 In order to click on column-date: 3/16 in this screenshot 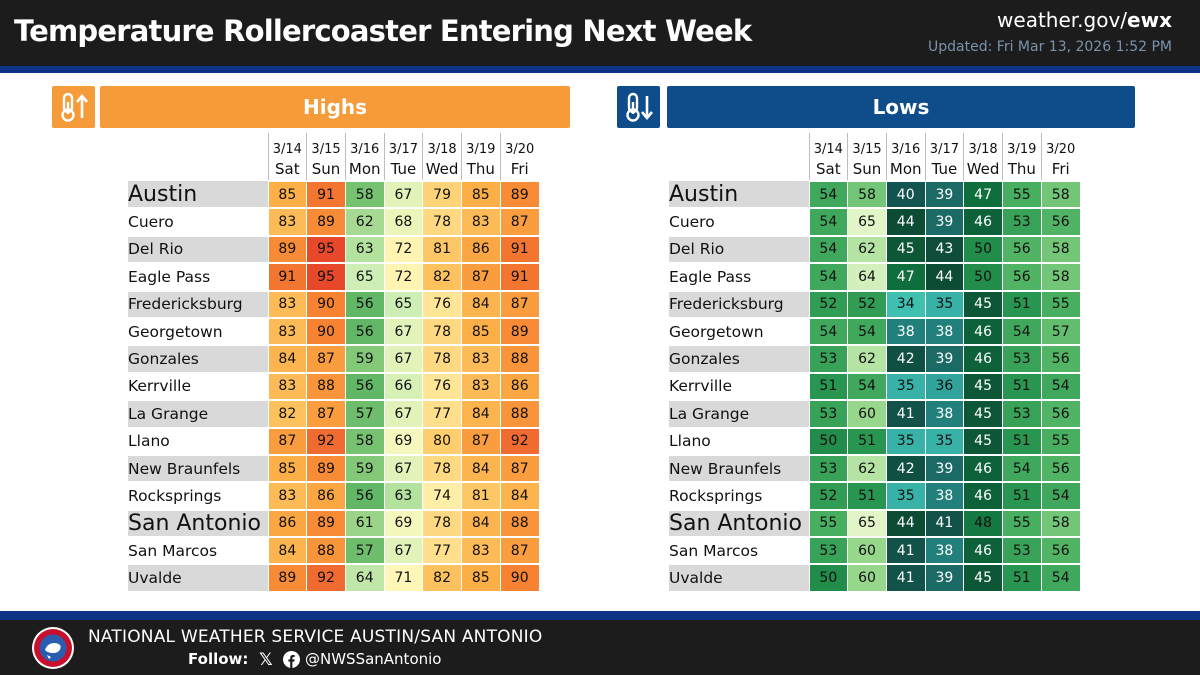, I will do `click(364, 145)`.